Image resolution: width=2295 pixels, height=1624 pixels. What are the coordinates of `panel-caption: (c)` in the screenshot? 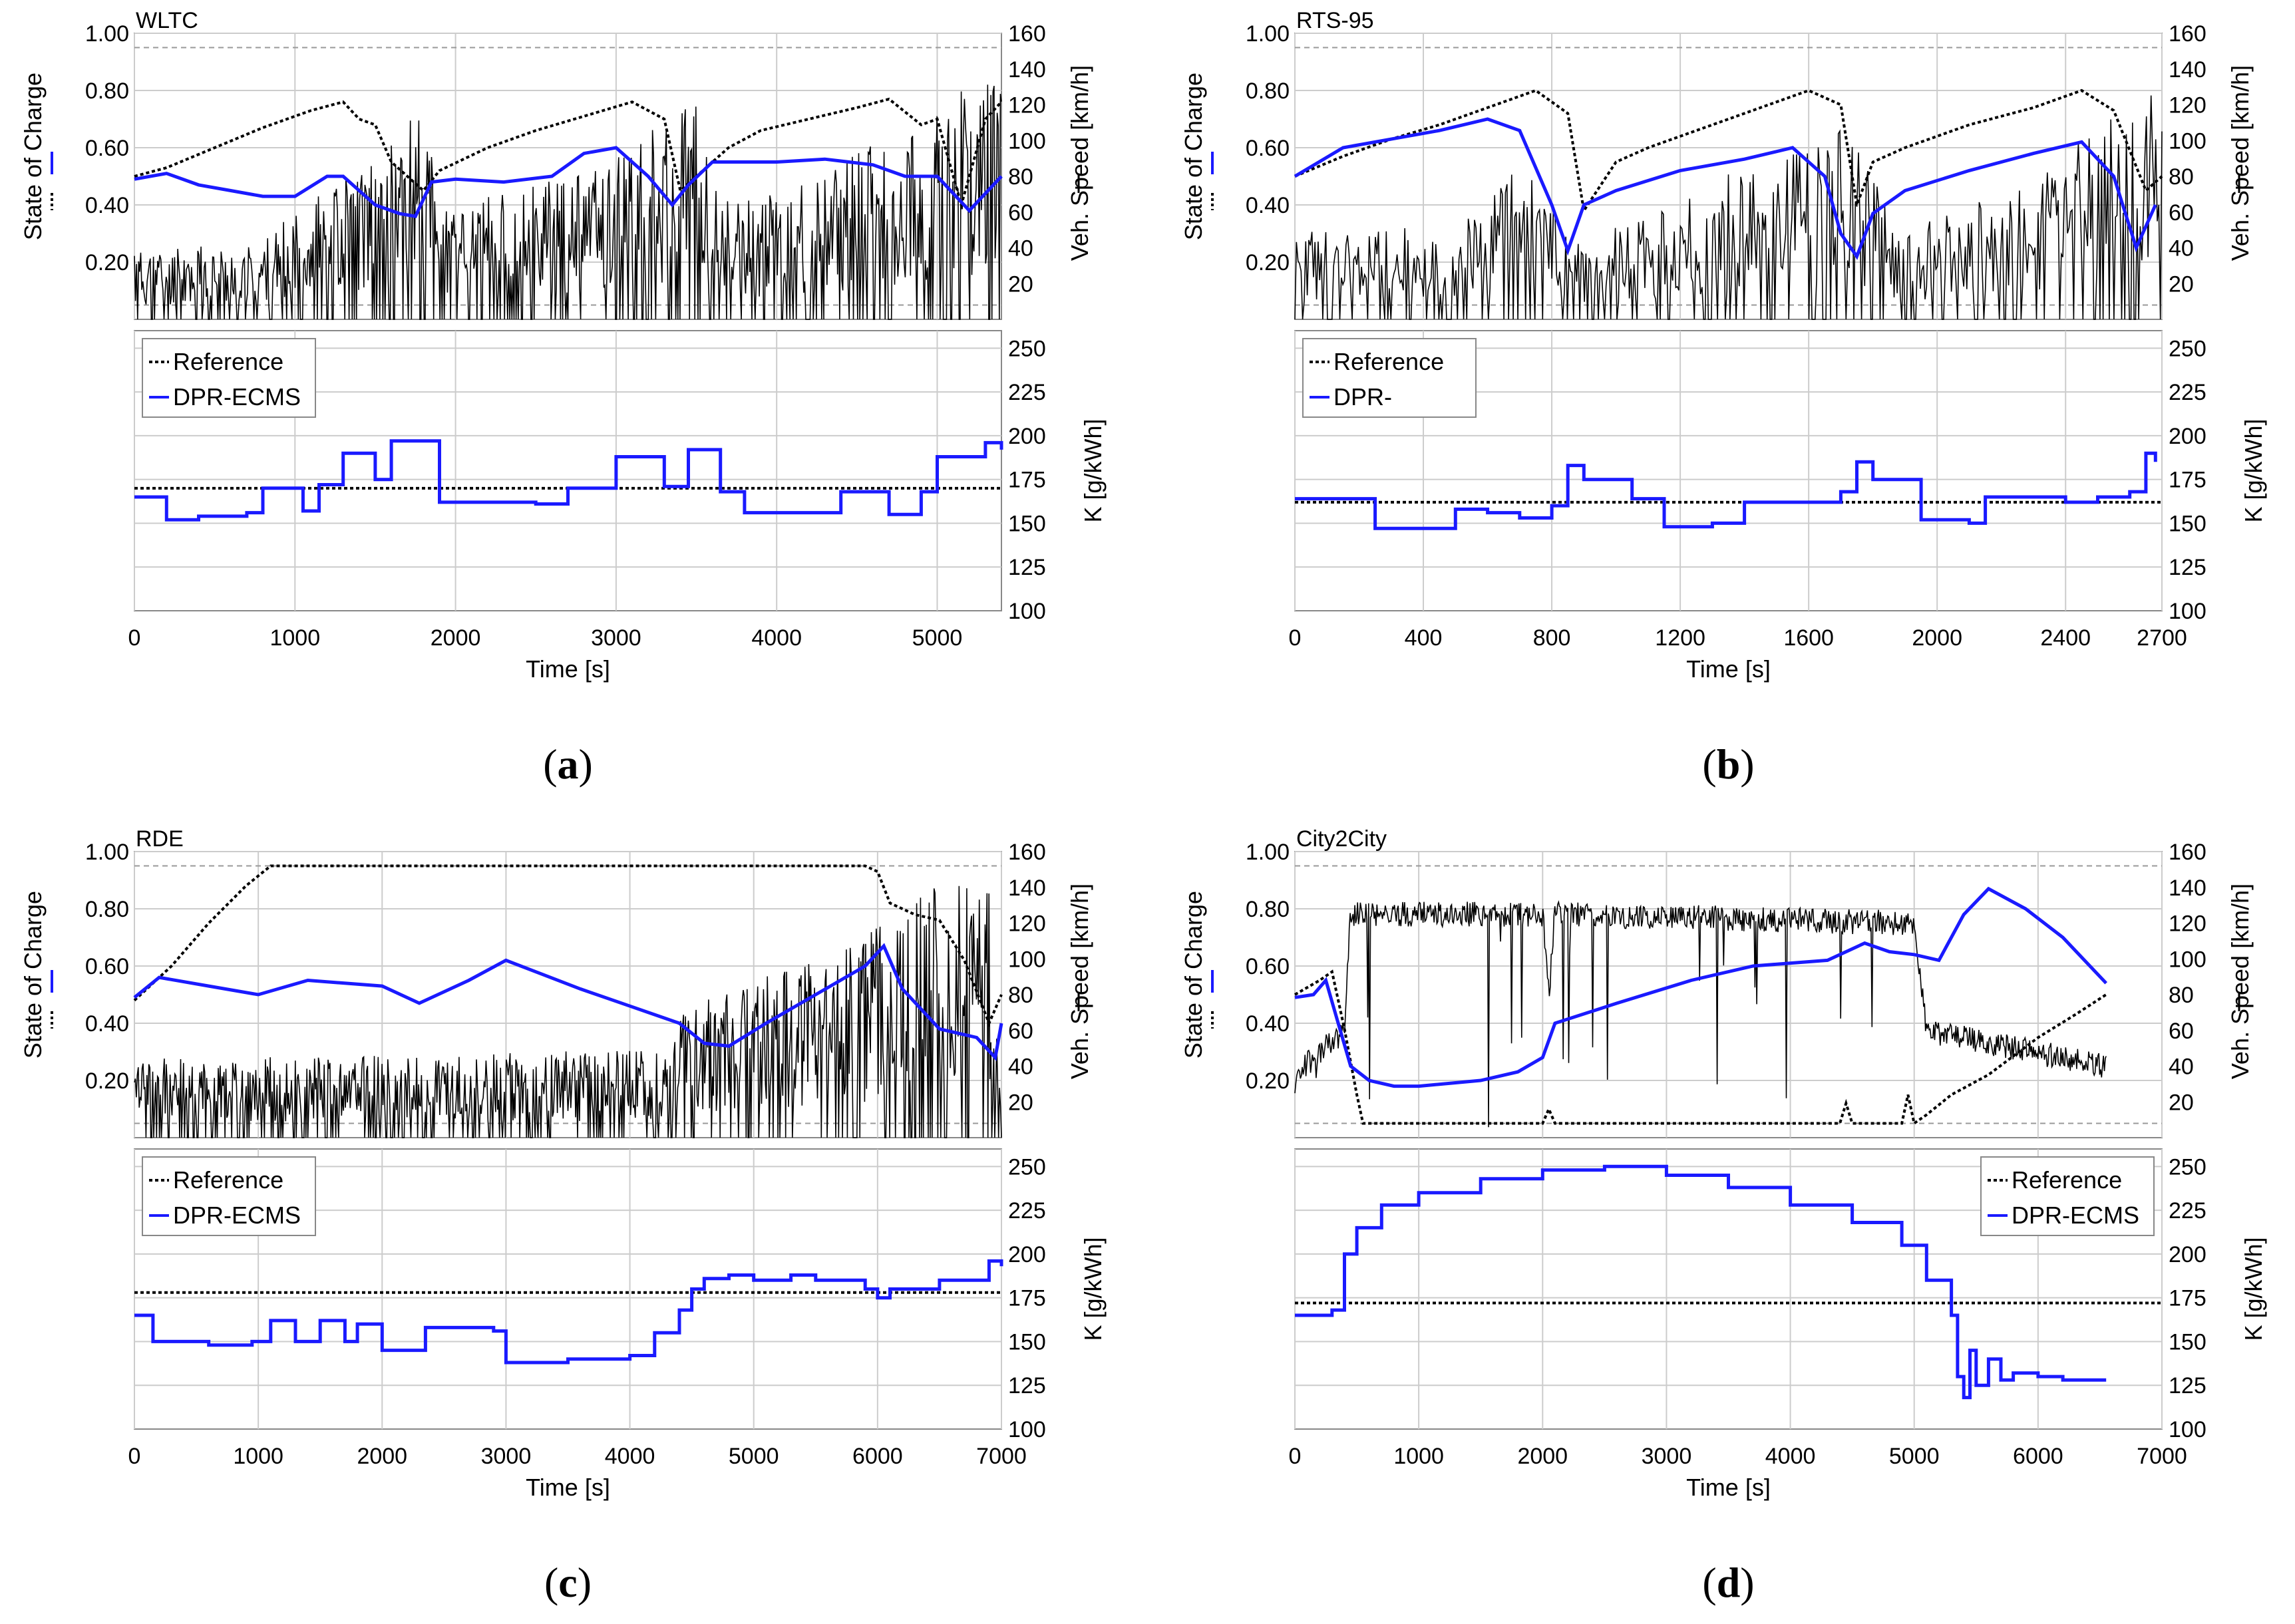 It's located at (568, 1582).